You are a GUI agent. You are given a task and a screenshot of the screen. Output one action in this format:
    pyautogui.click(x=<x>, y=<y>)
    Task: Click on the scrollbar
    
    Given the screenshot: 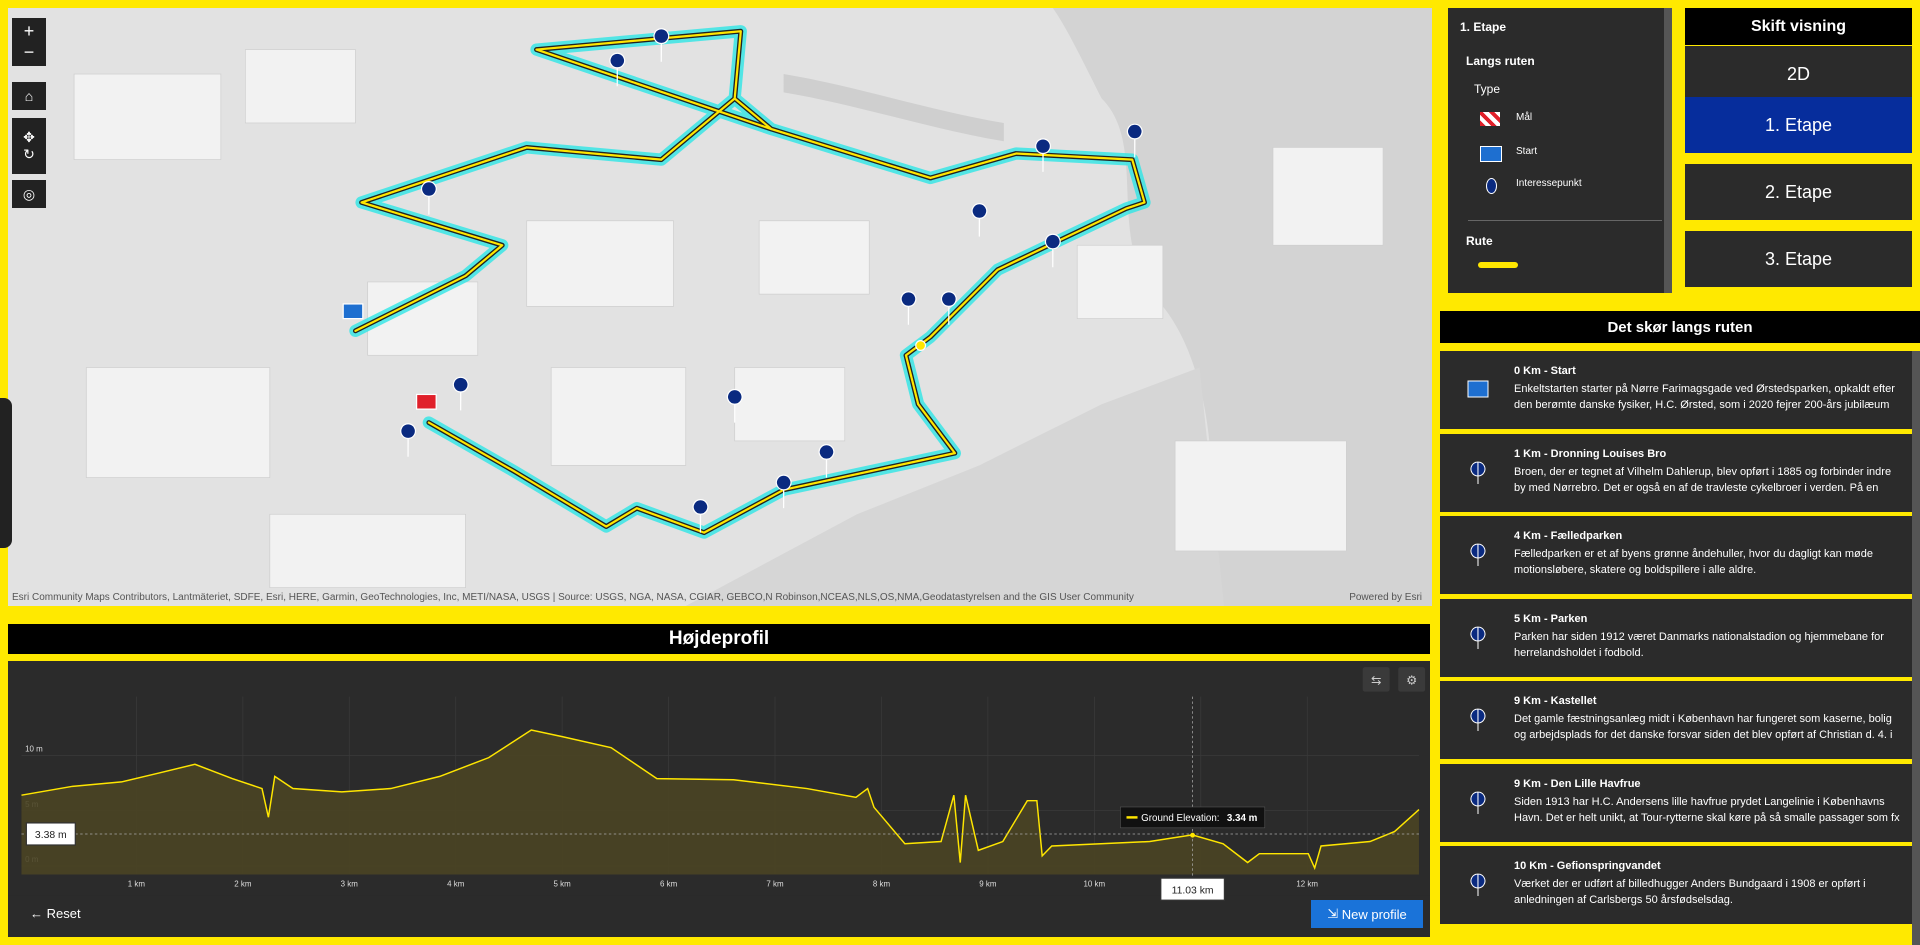 What is the action you would take?
    pyautogui.click(x=1916, y=648)
    